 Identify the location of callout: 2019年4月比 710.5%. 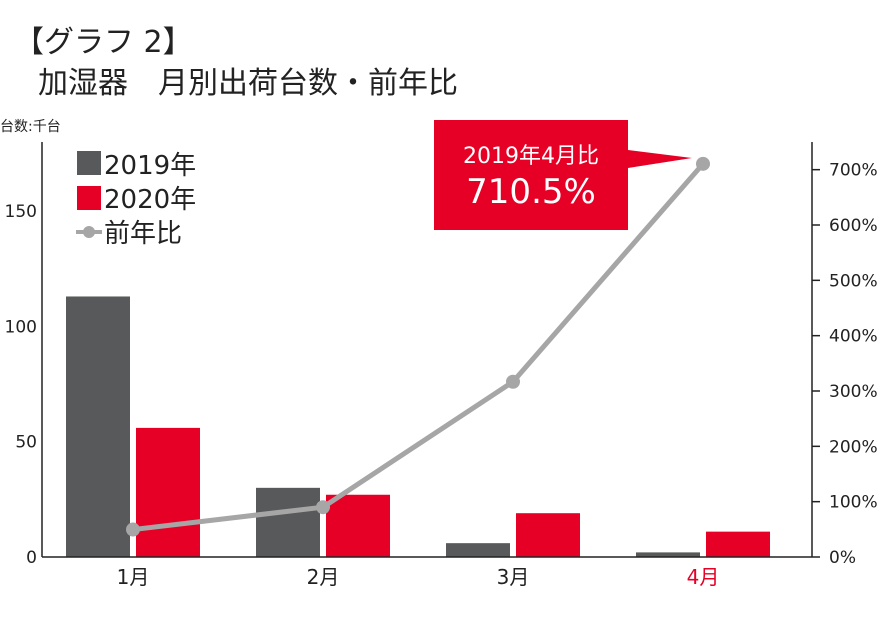
(563, 175).